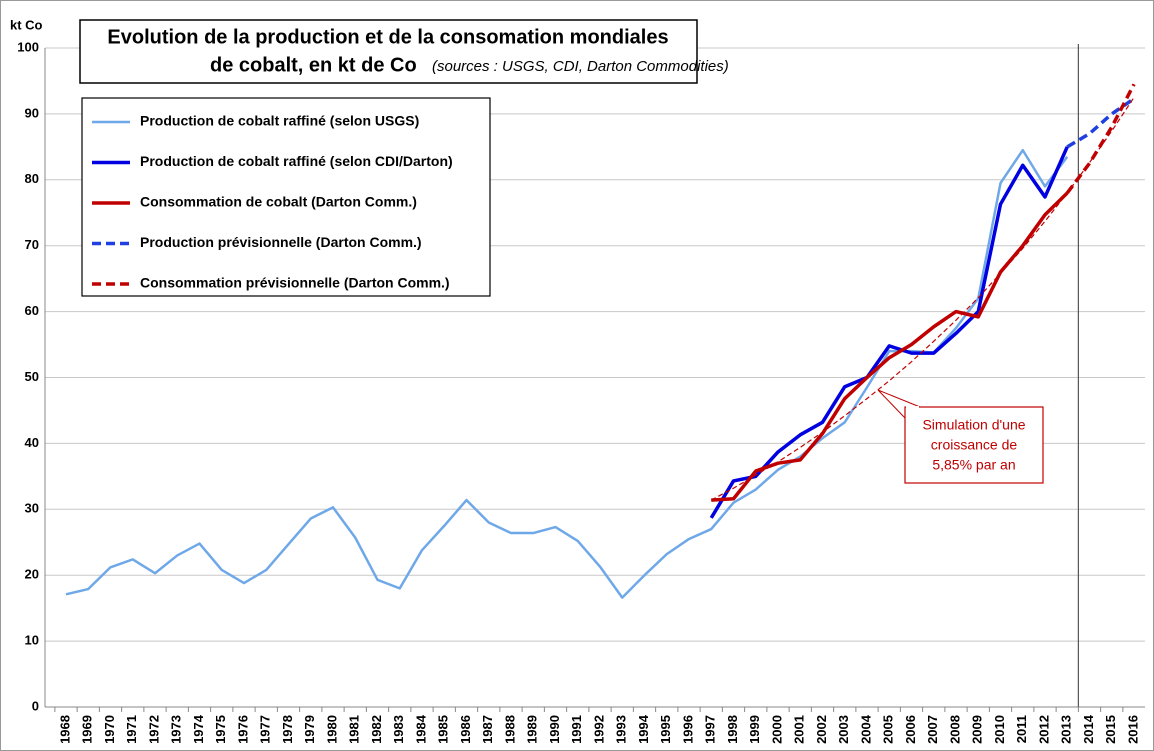 Image resolution: width=1154 pixels, height=751 pixels. Describe the element at coordinates (28, 46) in the screenshot. I see `y-tick-label: 100` at that location.